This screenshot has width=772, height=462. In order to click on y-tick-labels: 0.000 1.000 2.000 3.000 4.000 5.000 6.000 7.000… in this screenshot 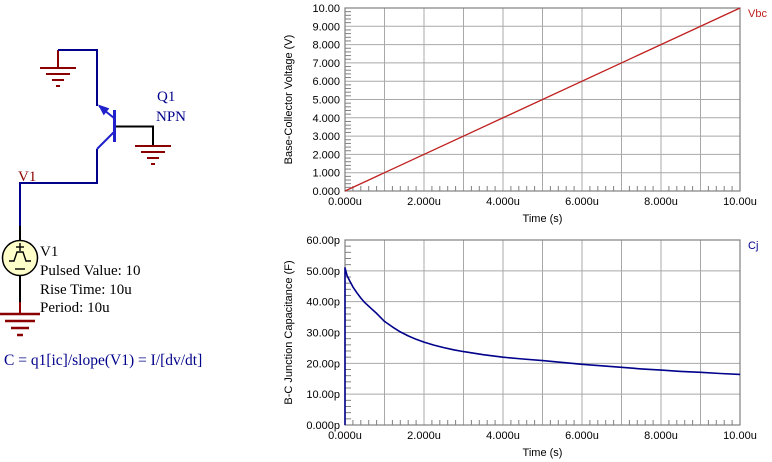, I will do `click(326, 100)`.